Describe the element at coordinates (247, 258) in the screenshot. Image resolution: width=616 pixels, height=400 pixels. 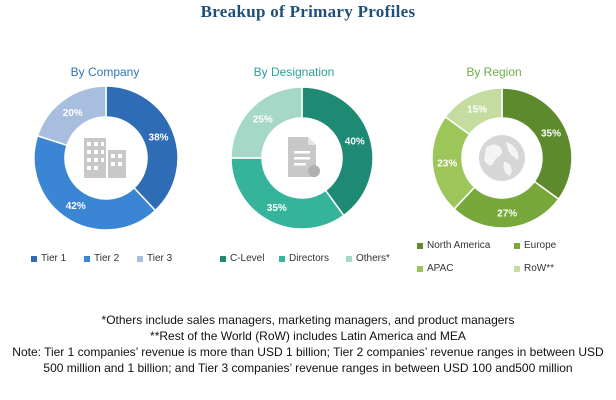
I see `legend-label: C-Level` at that location.